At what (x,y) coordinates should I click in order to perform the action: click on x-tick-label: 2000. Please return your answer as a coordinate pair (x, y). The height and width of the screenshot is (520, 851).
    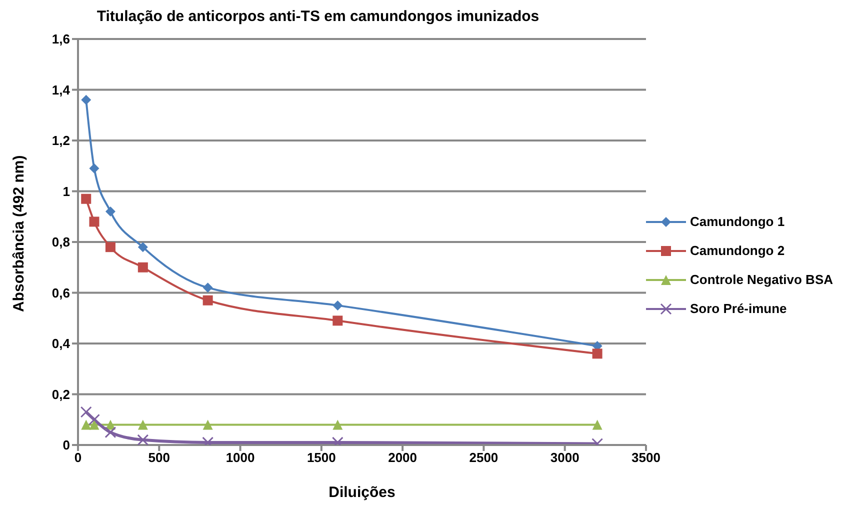
    Looking at the image, I should click on (403, 458).